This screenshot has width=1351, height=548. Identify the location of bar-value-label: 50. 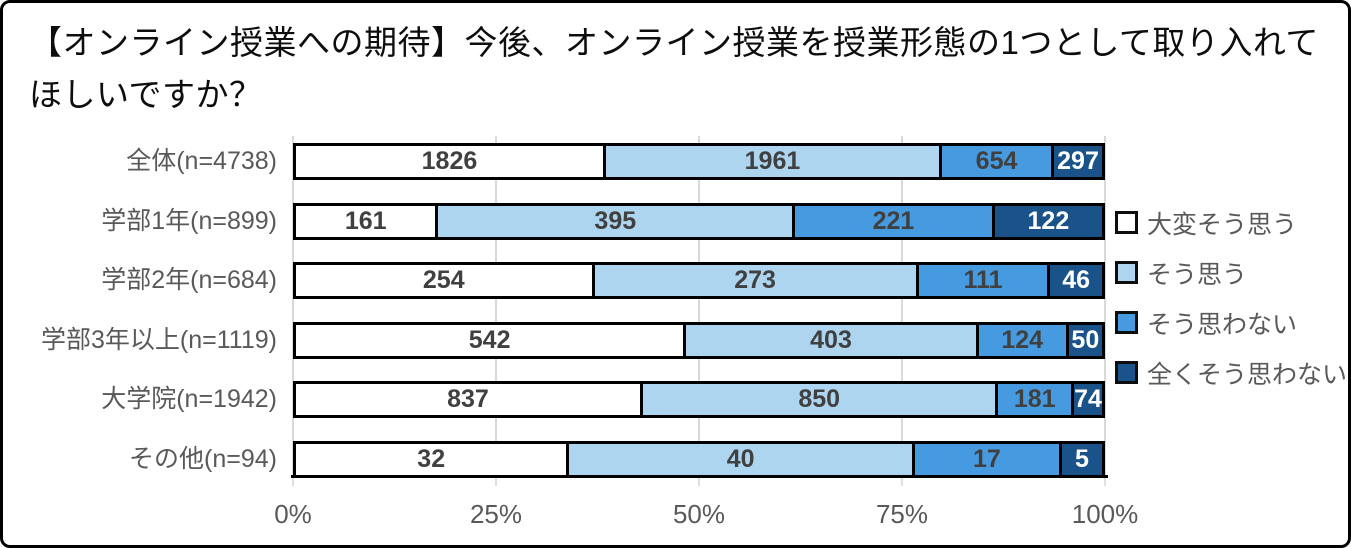
(1085, 339).